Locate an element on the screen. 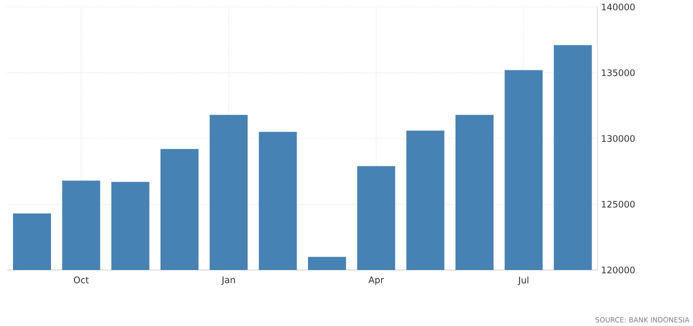 This screenshot has height=326, width=693. x-tick-label: Jul is located at coordinates (523, 281).